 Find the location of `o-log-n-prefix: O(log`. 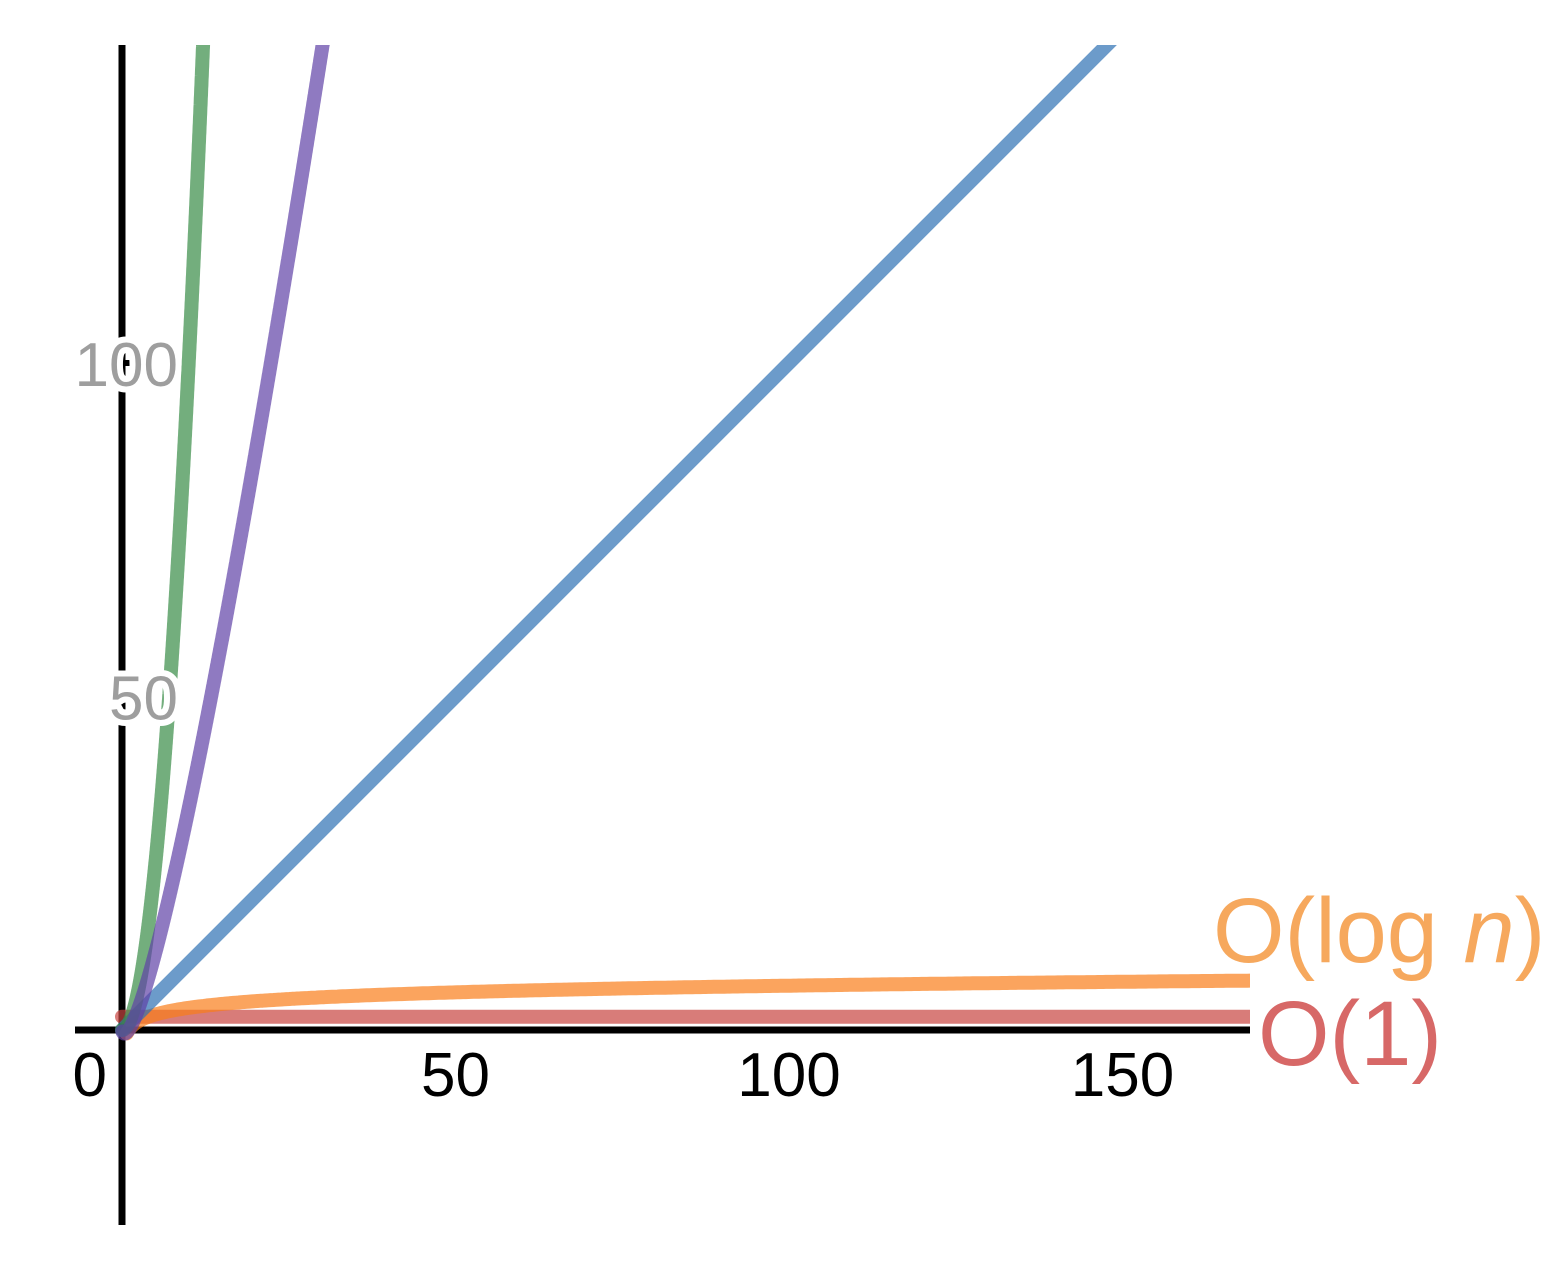

o-log-n-prefix: O(log is located at coordinates (1338, 931).